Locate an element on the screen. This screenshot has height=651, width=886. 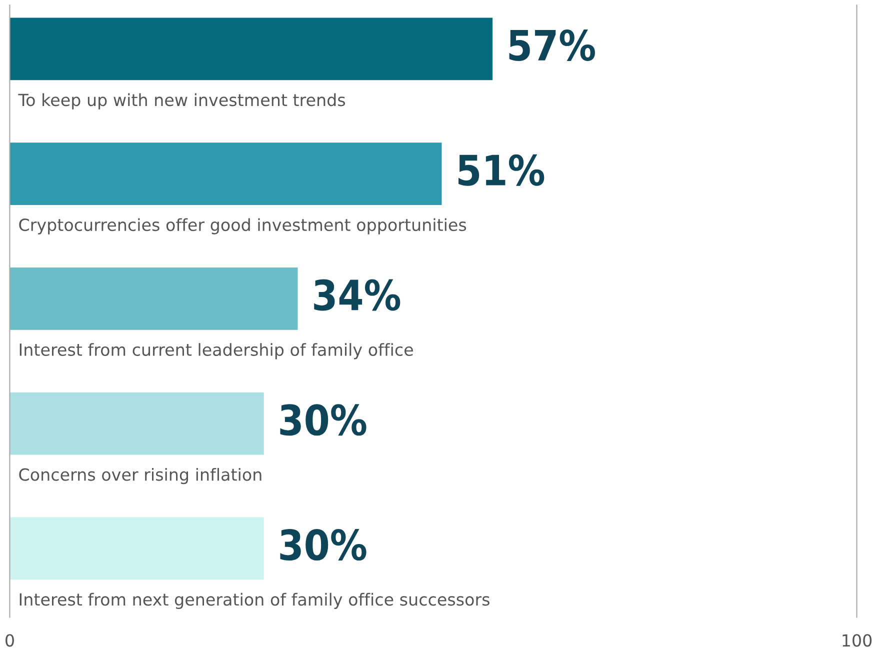
data-label: 51% is located at coordinates (501, 170).